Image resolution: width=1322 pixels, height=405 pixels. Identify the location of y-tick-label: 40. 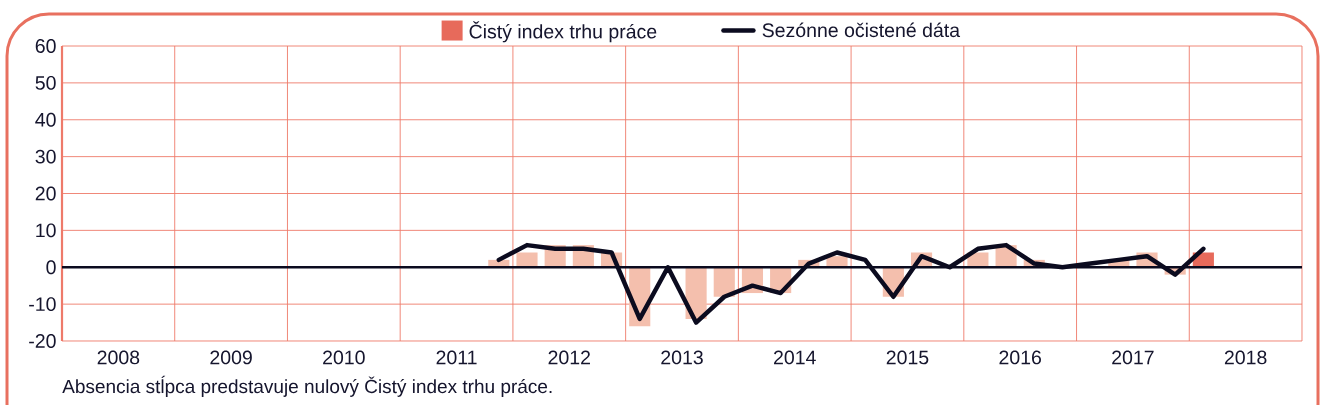
(45, 119).